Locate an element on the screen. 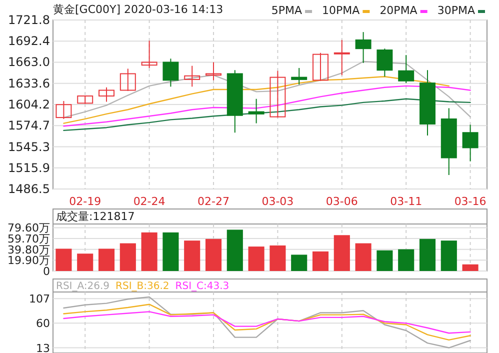 Image resolution: width=499 pixels, height=353 pixels. y-tick-label: 1721.8 is located at coordinates (29, 20).